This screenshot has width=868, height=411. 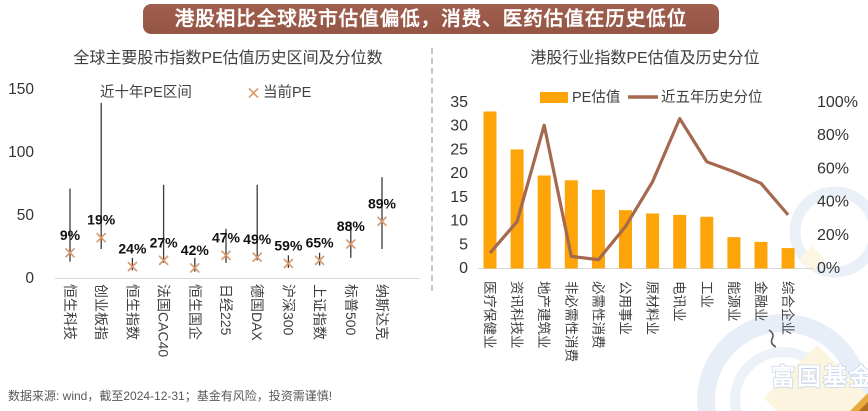 I want to click on legend-bar-label: PE估值, so click(x=596, y=97).